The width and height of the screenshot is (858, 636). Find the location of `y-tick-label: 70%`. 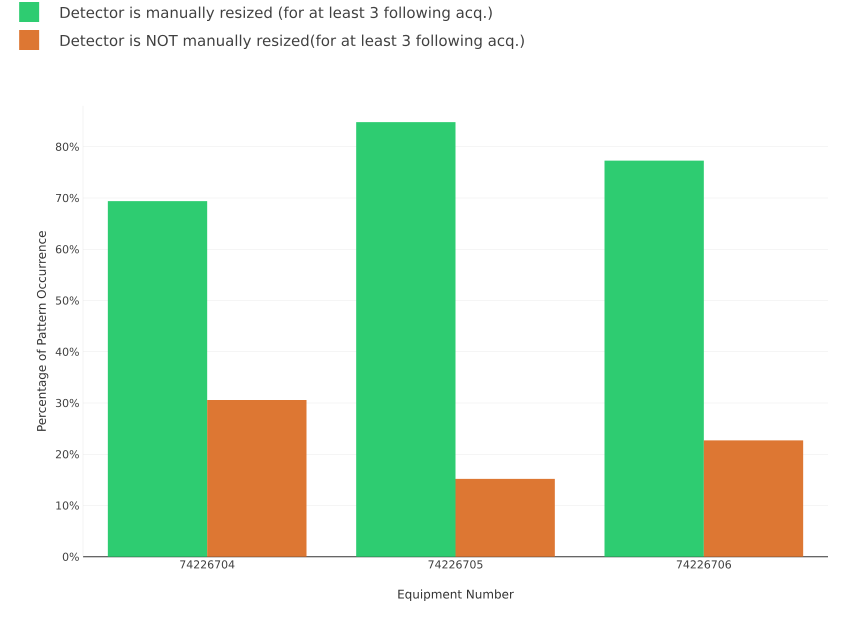

y-tick-label: 70% is located at coordinates (67, 198).